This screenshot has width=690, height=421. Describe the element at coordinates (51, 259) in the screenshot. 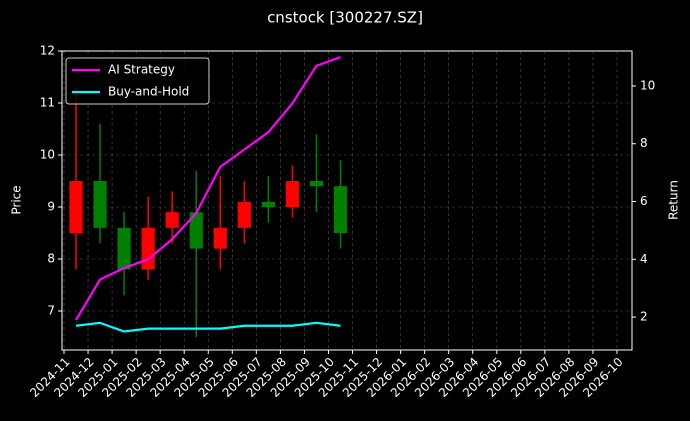

I see `y-tick-label: 8` at that location.